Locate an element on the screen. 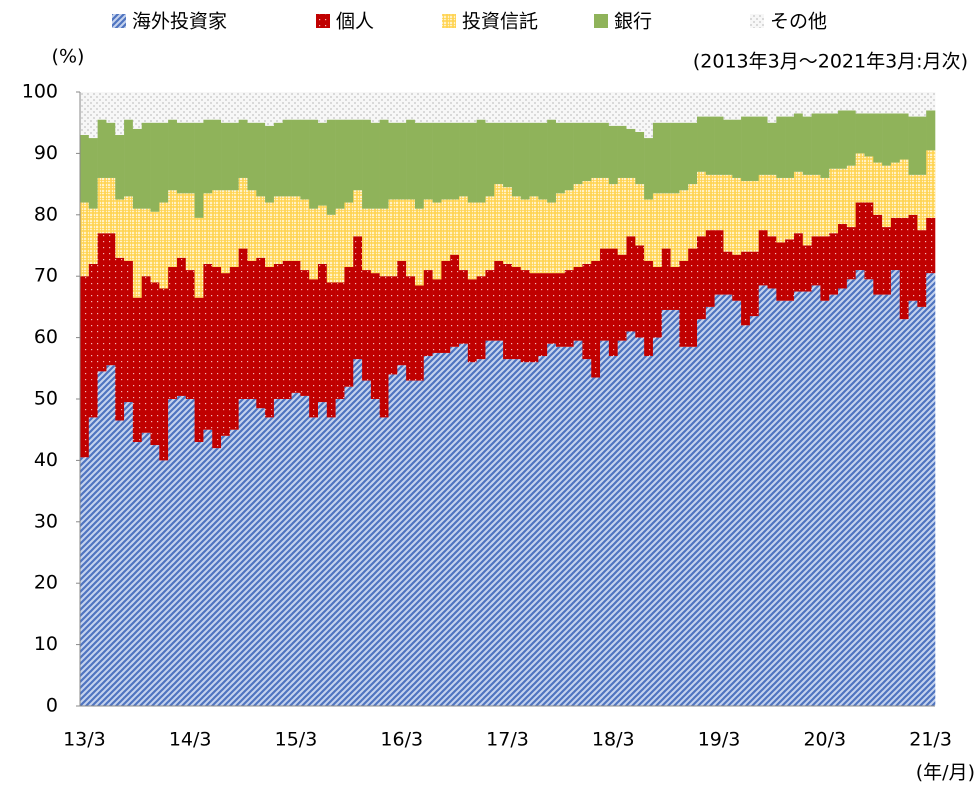 The height and width of the screenshot is (790, 977). x-tick-label: 13/3 is located at coordinates (84, 740).